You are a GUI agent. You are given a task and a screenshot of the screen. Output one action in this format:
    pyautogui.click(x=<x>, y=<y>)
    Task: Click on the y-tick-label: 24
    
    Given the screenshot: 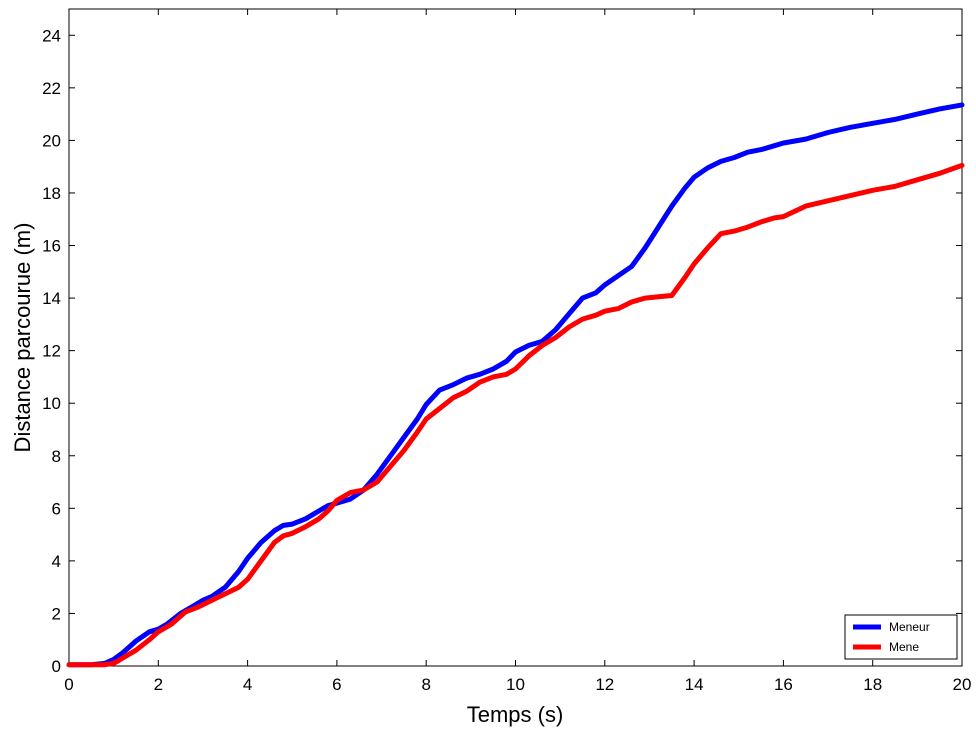 What is the action you would take?
    pyautogui.click(x=51, y=35)
    